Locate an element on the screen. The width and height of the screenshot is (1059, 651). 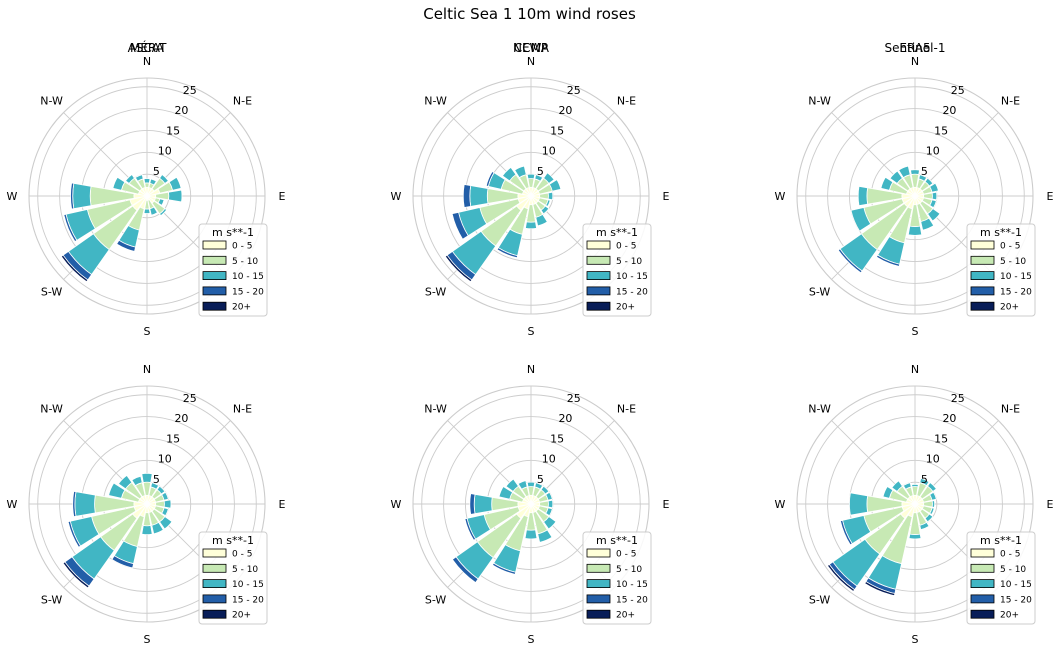
radial-tick-label: 25 is located at coordinates (190, 90).